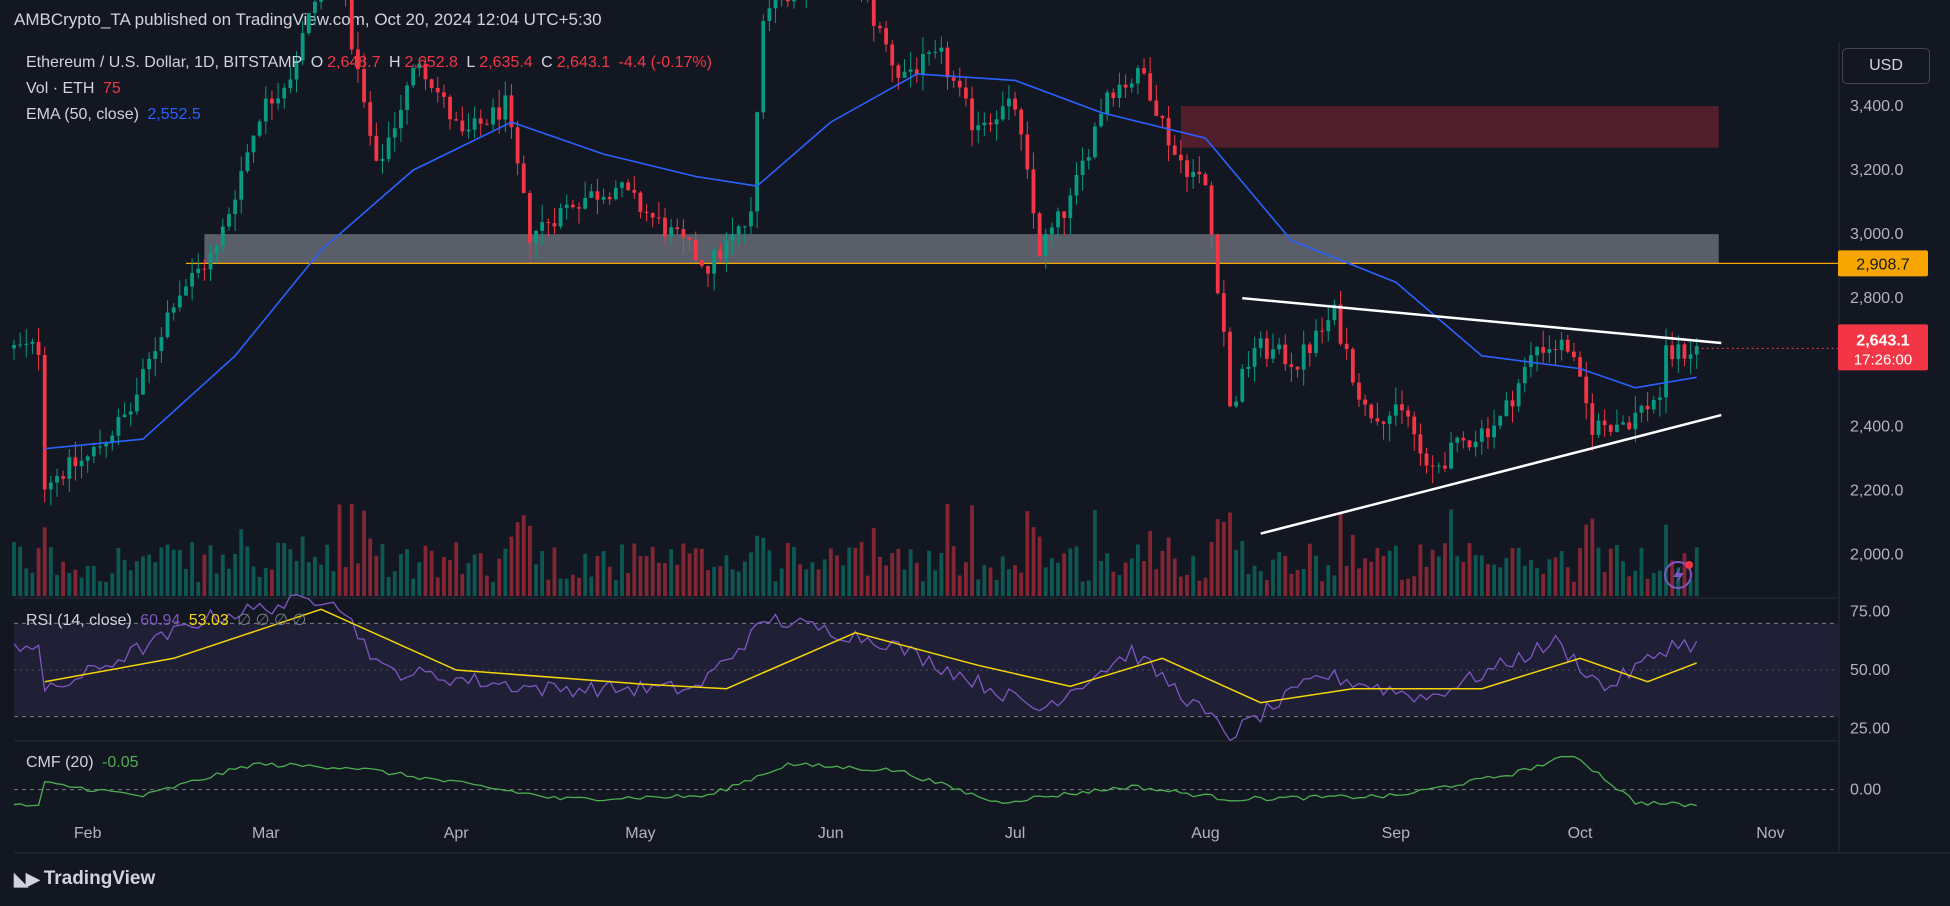 The image size is (1950, 906). I want to click on cmf-tick-label: 0.00, so click(1865, 790).